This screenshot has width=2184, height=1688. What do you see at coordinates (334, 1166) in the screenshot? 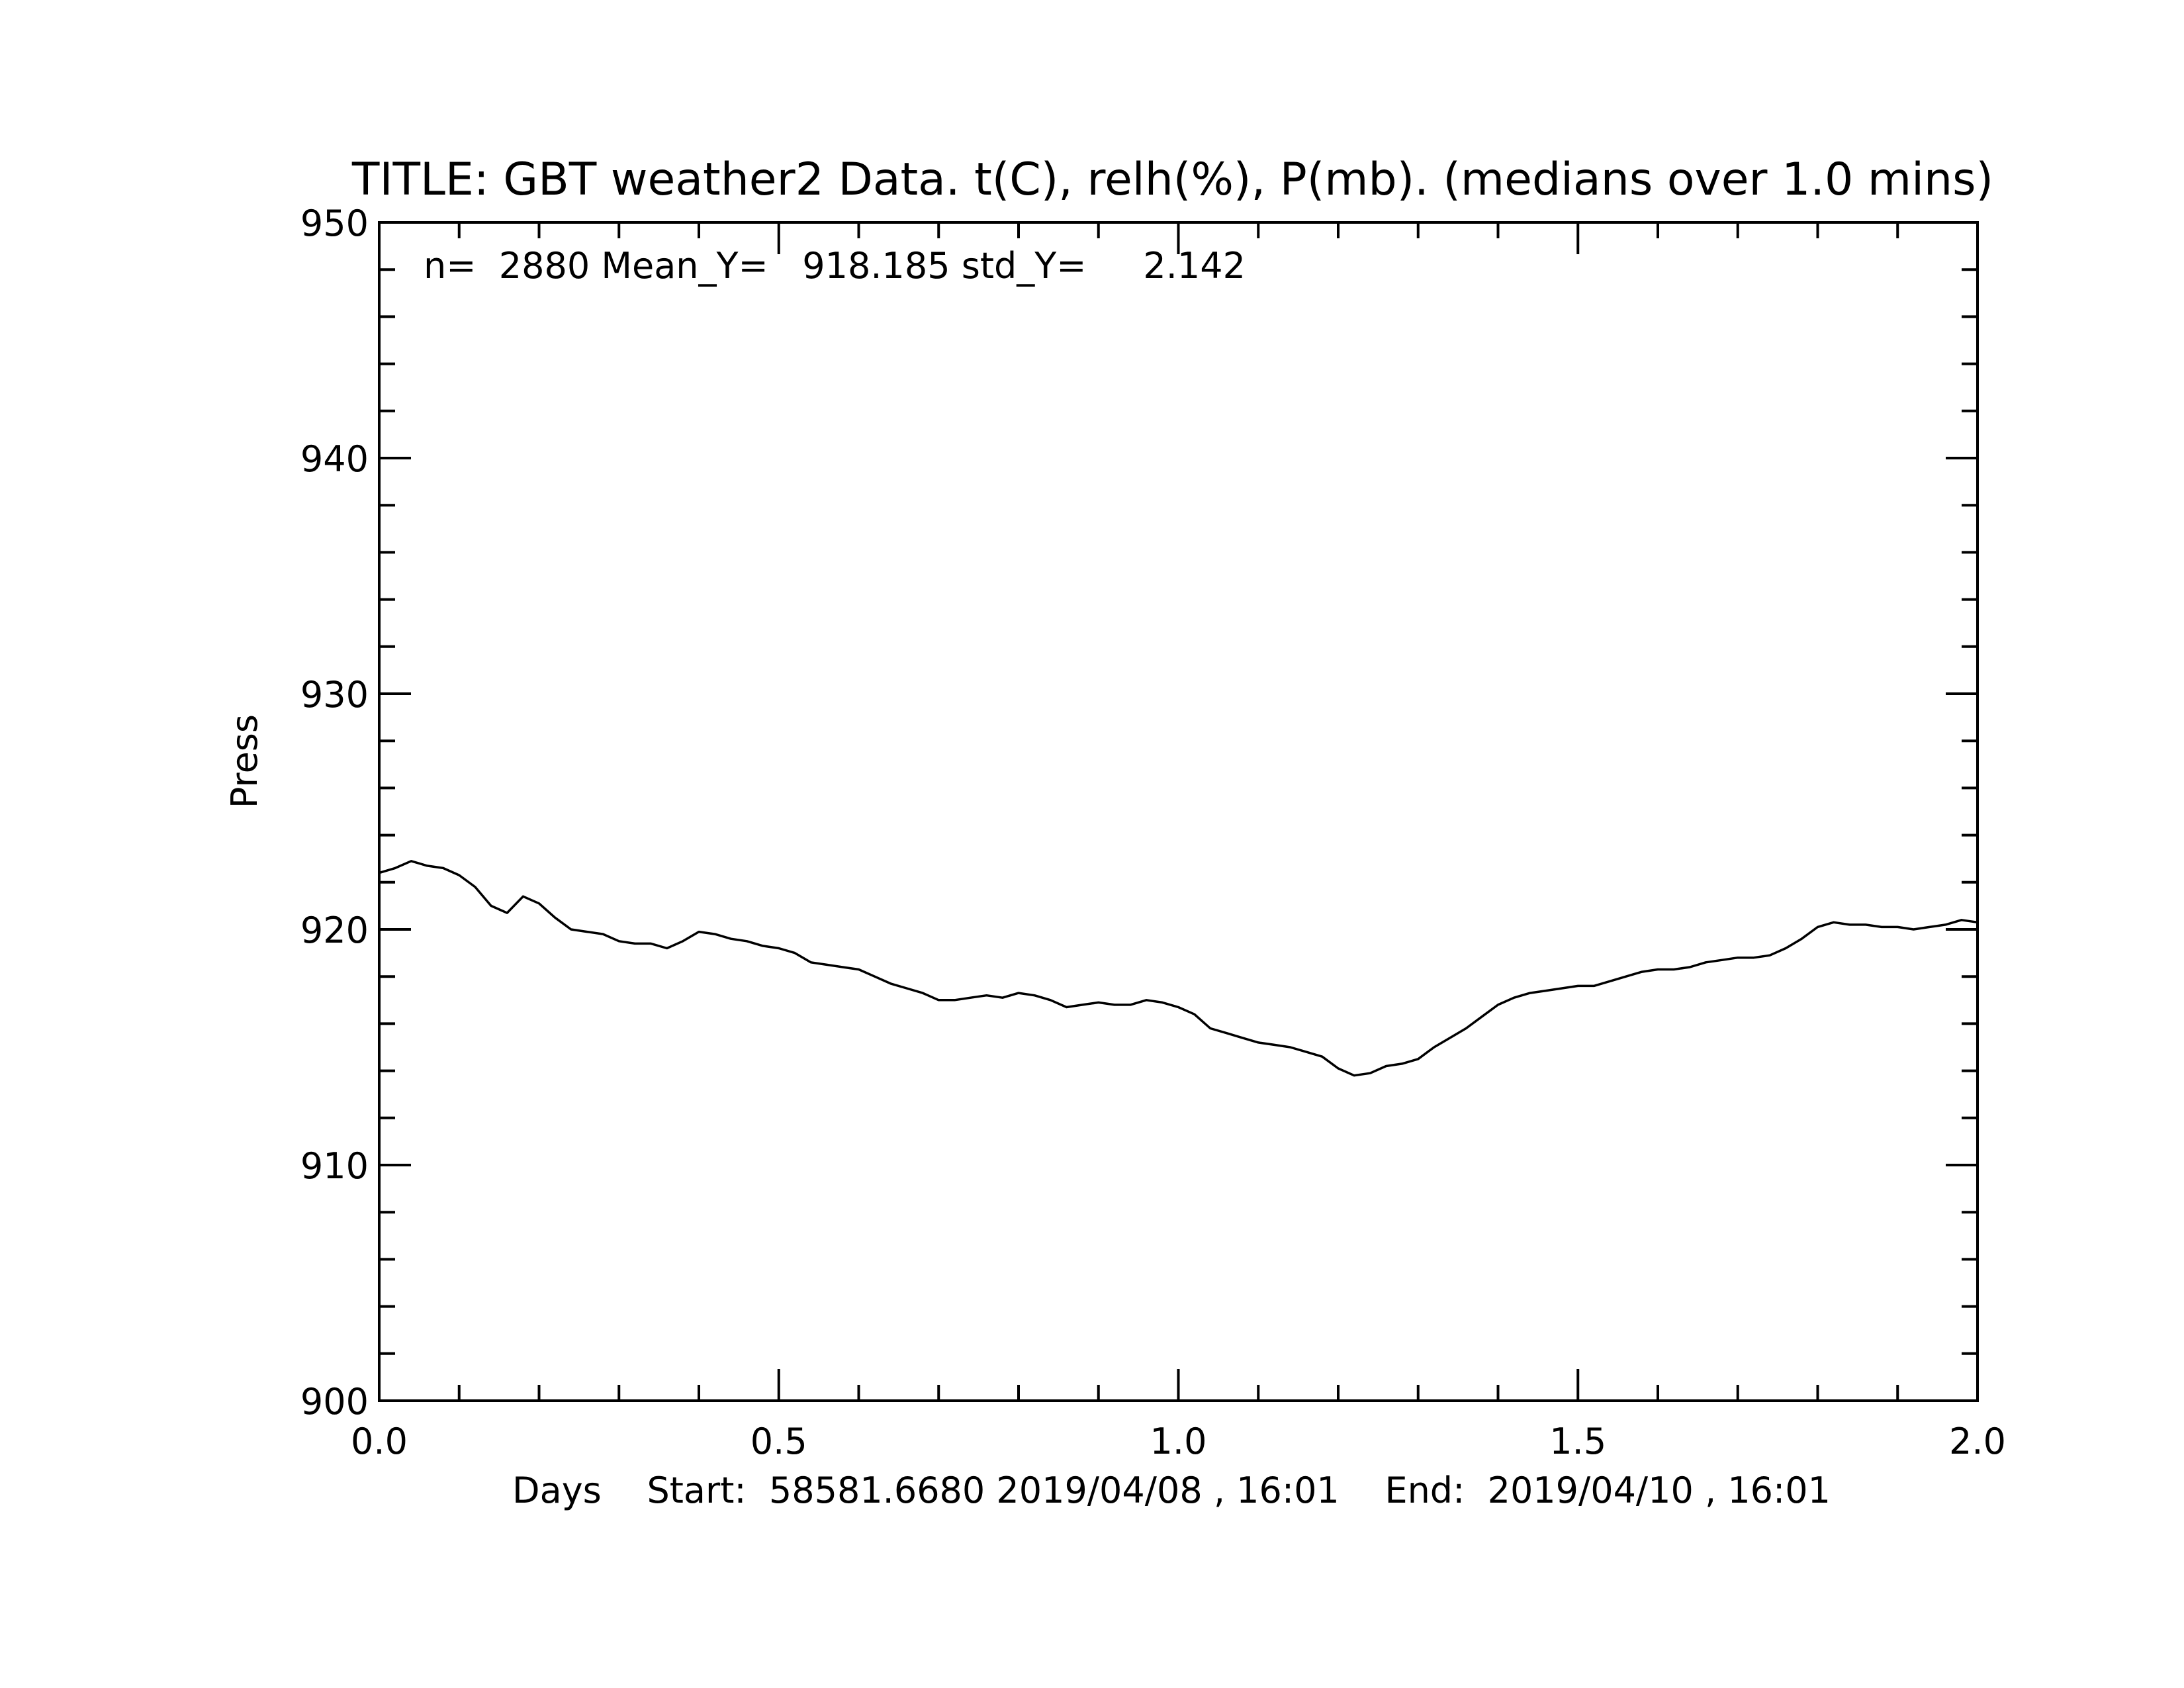
I see `y-tick-label: 910` at bounding box center [334, 1166].